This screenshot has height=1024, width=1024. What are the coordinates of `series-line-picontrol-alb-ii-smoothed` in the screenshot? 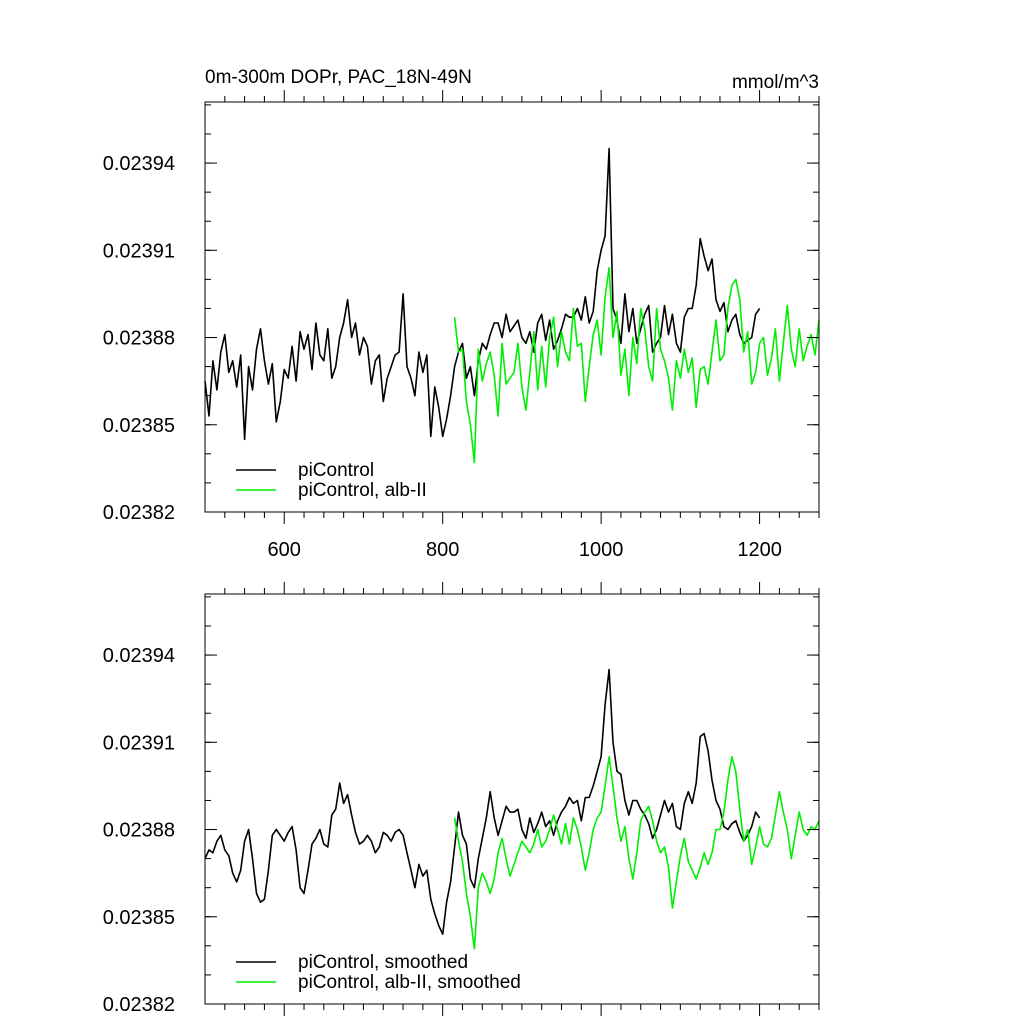 It's located at (636, 852).